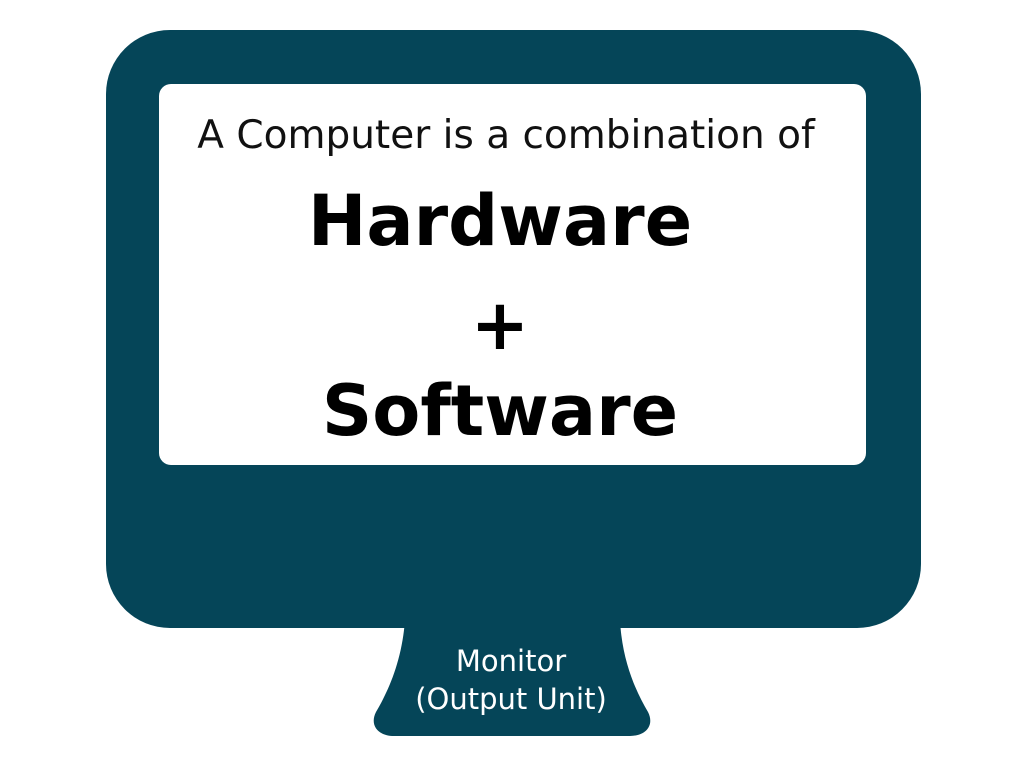  Describe the element at coordinates (500, 325) in the screenshot. I see `plus-sign: +` at that location.